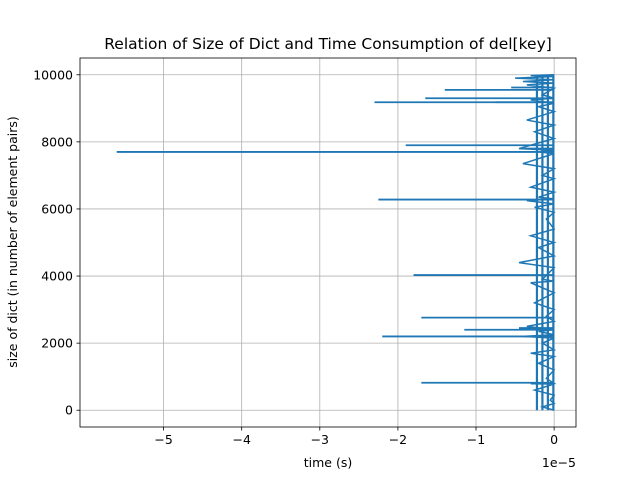  I want to click on x-axis-offset-label: 1e−5, so click(559, 462).